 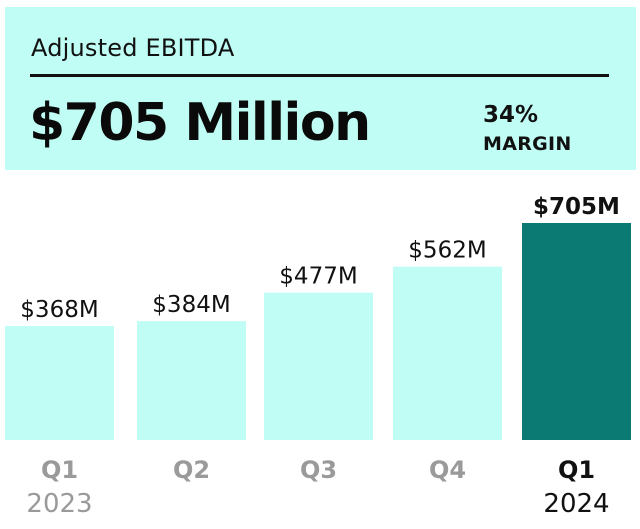 I want to click on value-label: $368M, so click(x=59, y=310).